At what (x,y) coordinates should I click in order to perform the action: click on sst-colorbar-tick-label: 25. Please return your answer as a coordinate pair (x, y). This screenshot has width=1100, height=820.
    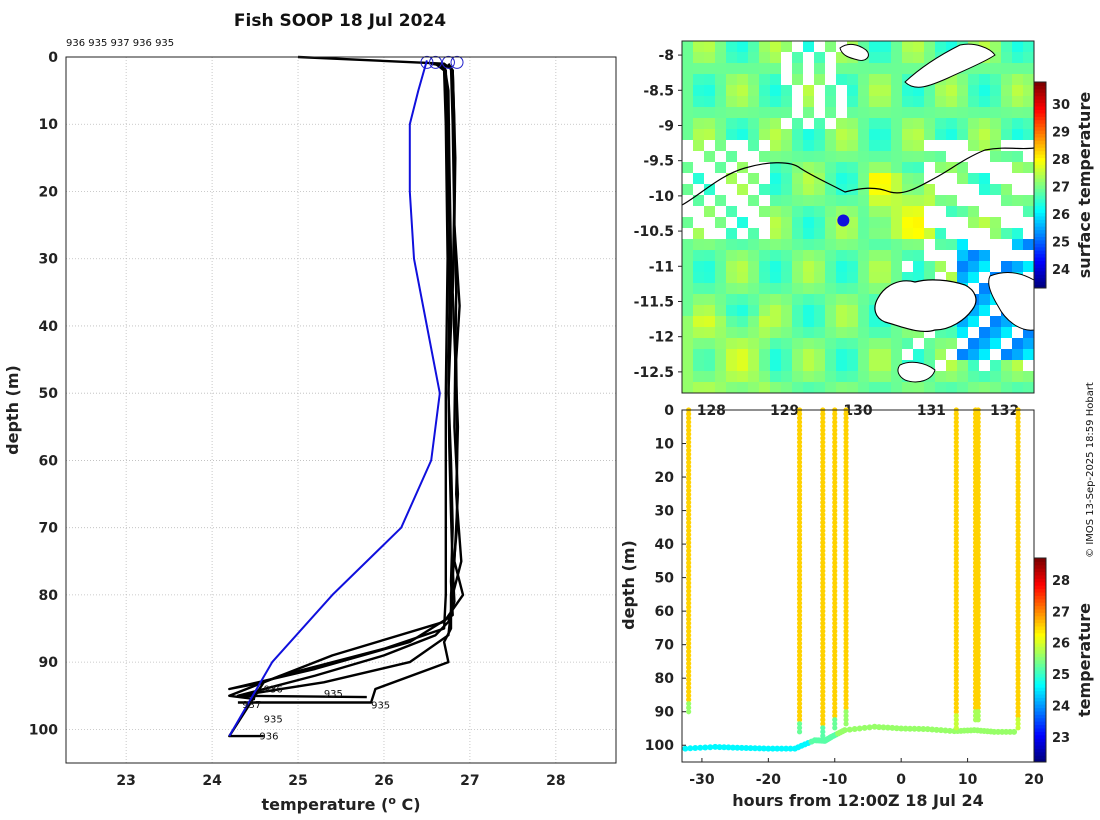
    Looking at the image, I should click on (1061, 242).